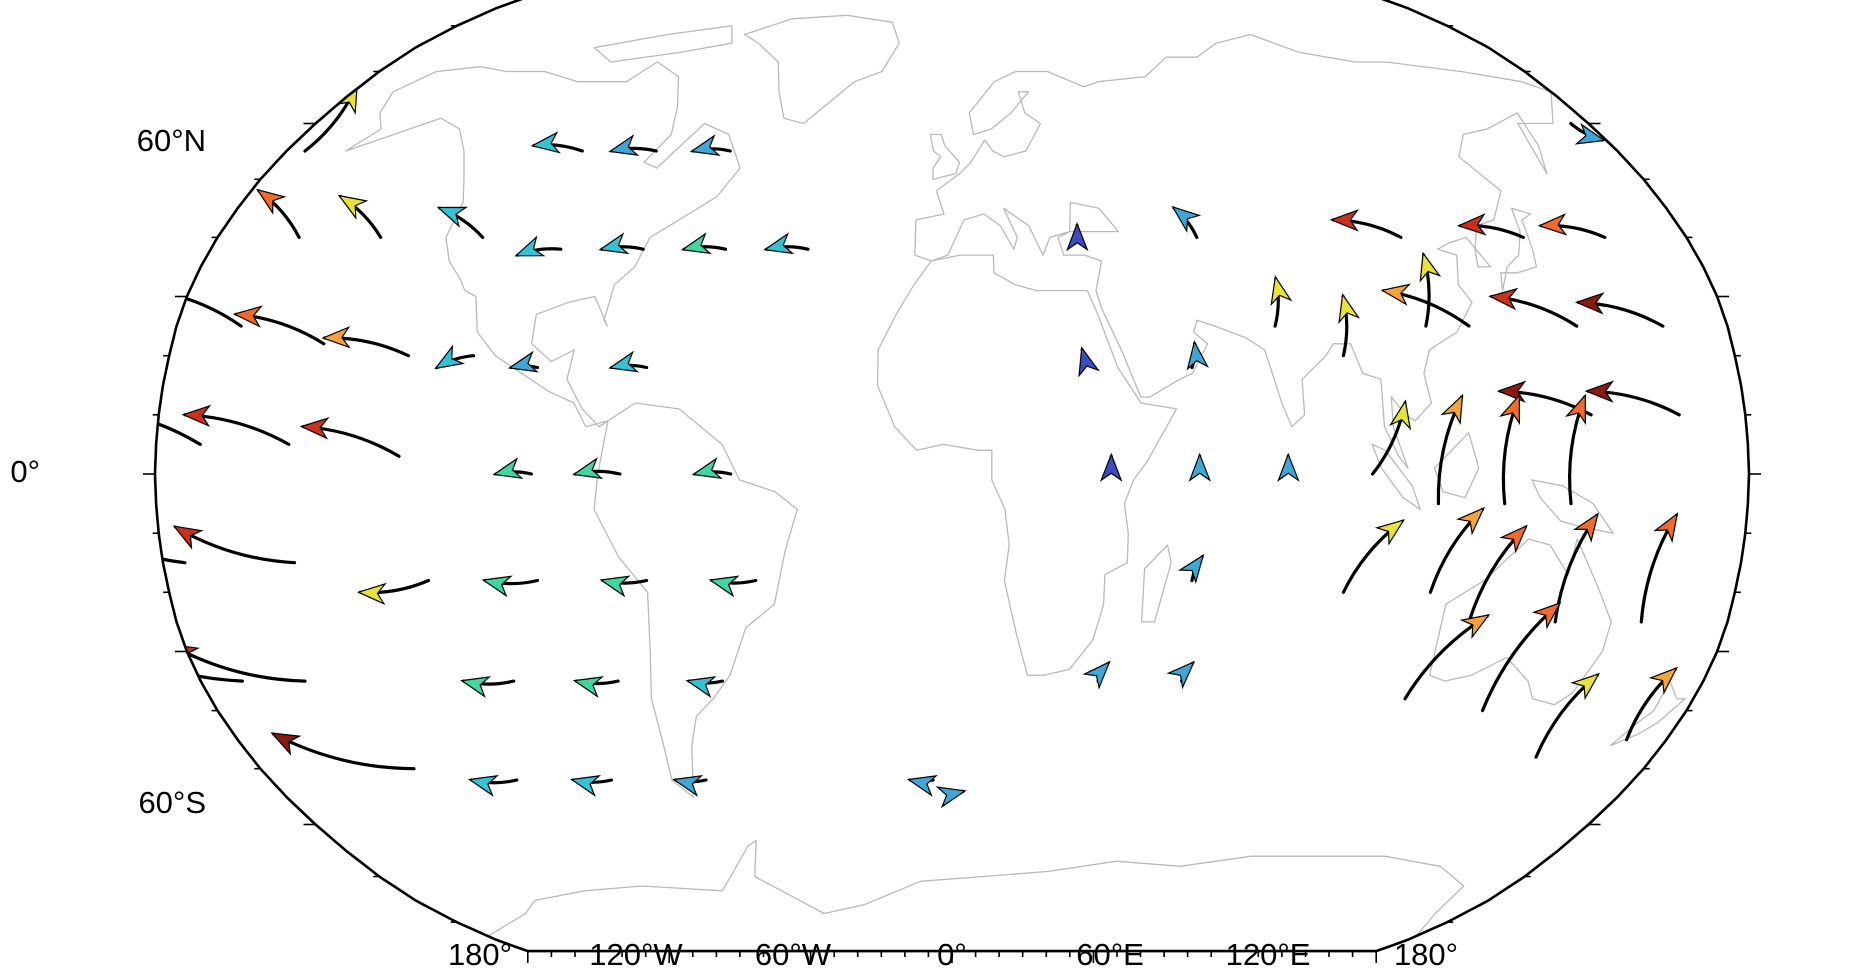 The image size is (1857, 978). What do you see at coordinates (1519, 249) in the screenshot?
I see `coastline-japan` at bounding box center [1519, 249].